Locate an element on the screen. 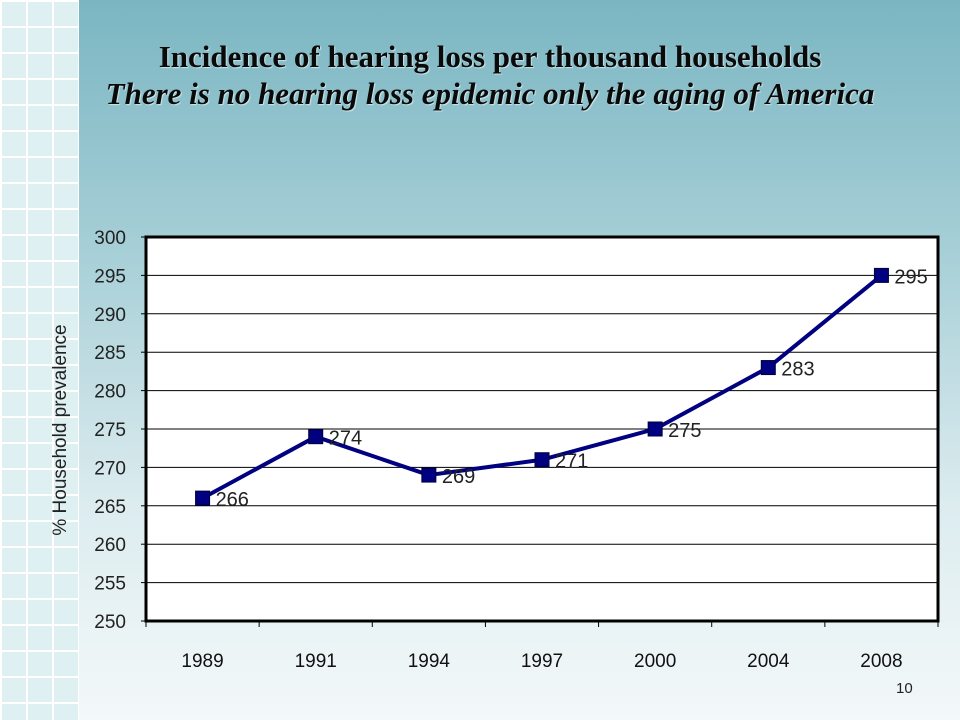 This screenshot has width=960, height=720. x-tick-label: 2004 is located at coordinates (768, 661).